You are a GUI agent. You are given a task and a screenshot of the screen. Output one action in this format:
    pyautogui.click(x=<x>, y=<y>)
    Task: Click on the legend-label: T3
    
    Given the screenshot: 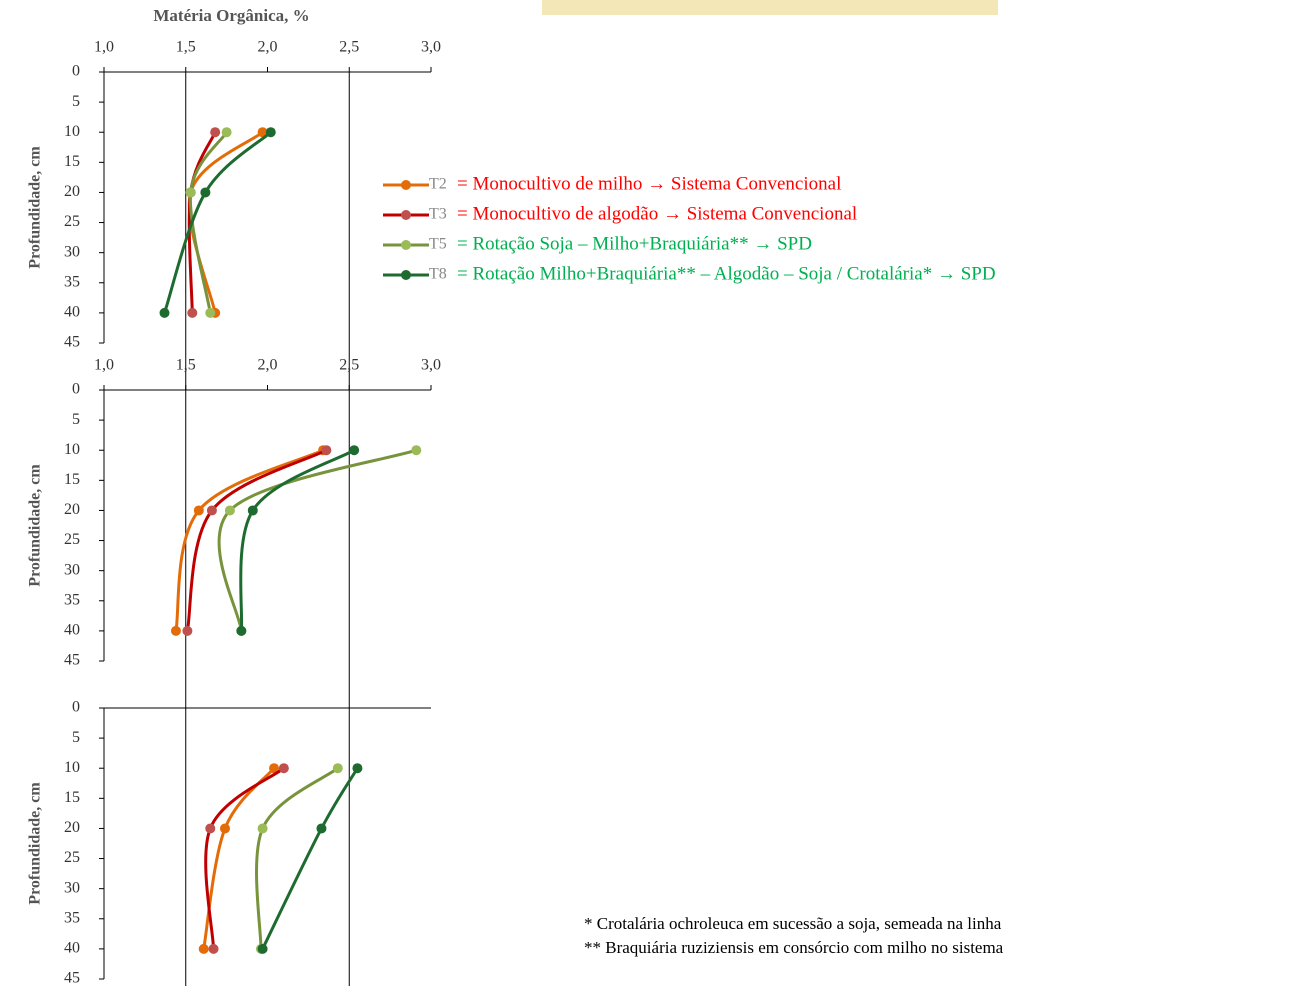 What is the action you would take?
    pyautogui.click(x=438, y=214)
    